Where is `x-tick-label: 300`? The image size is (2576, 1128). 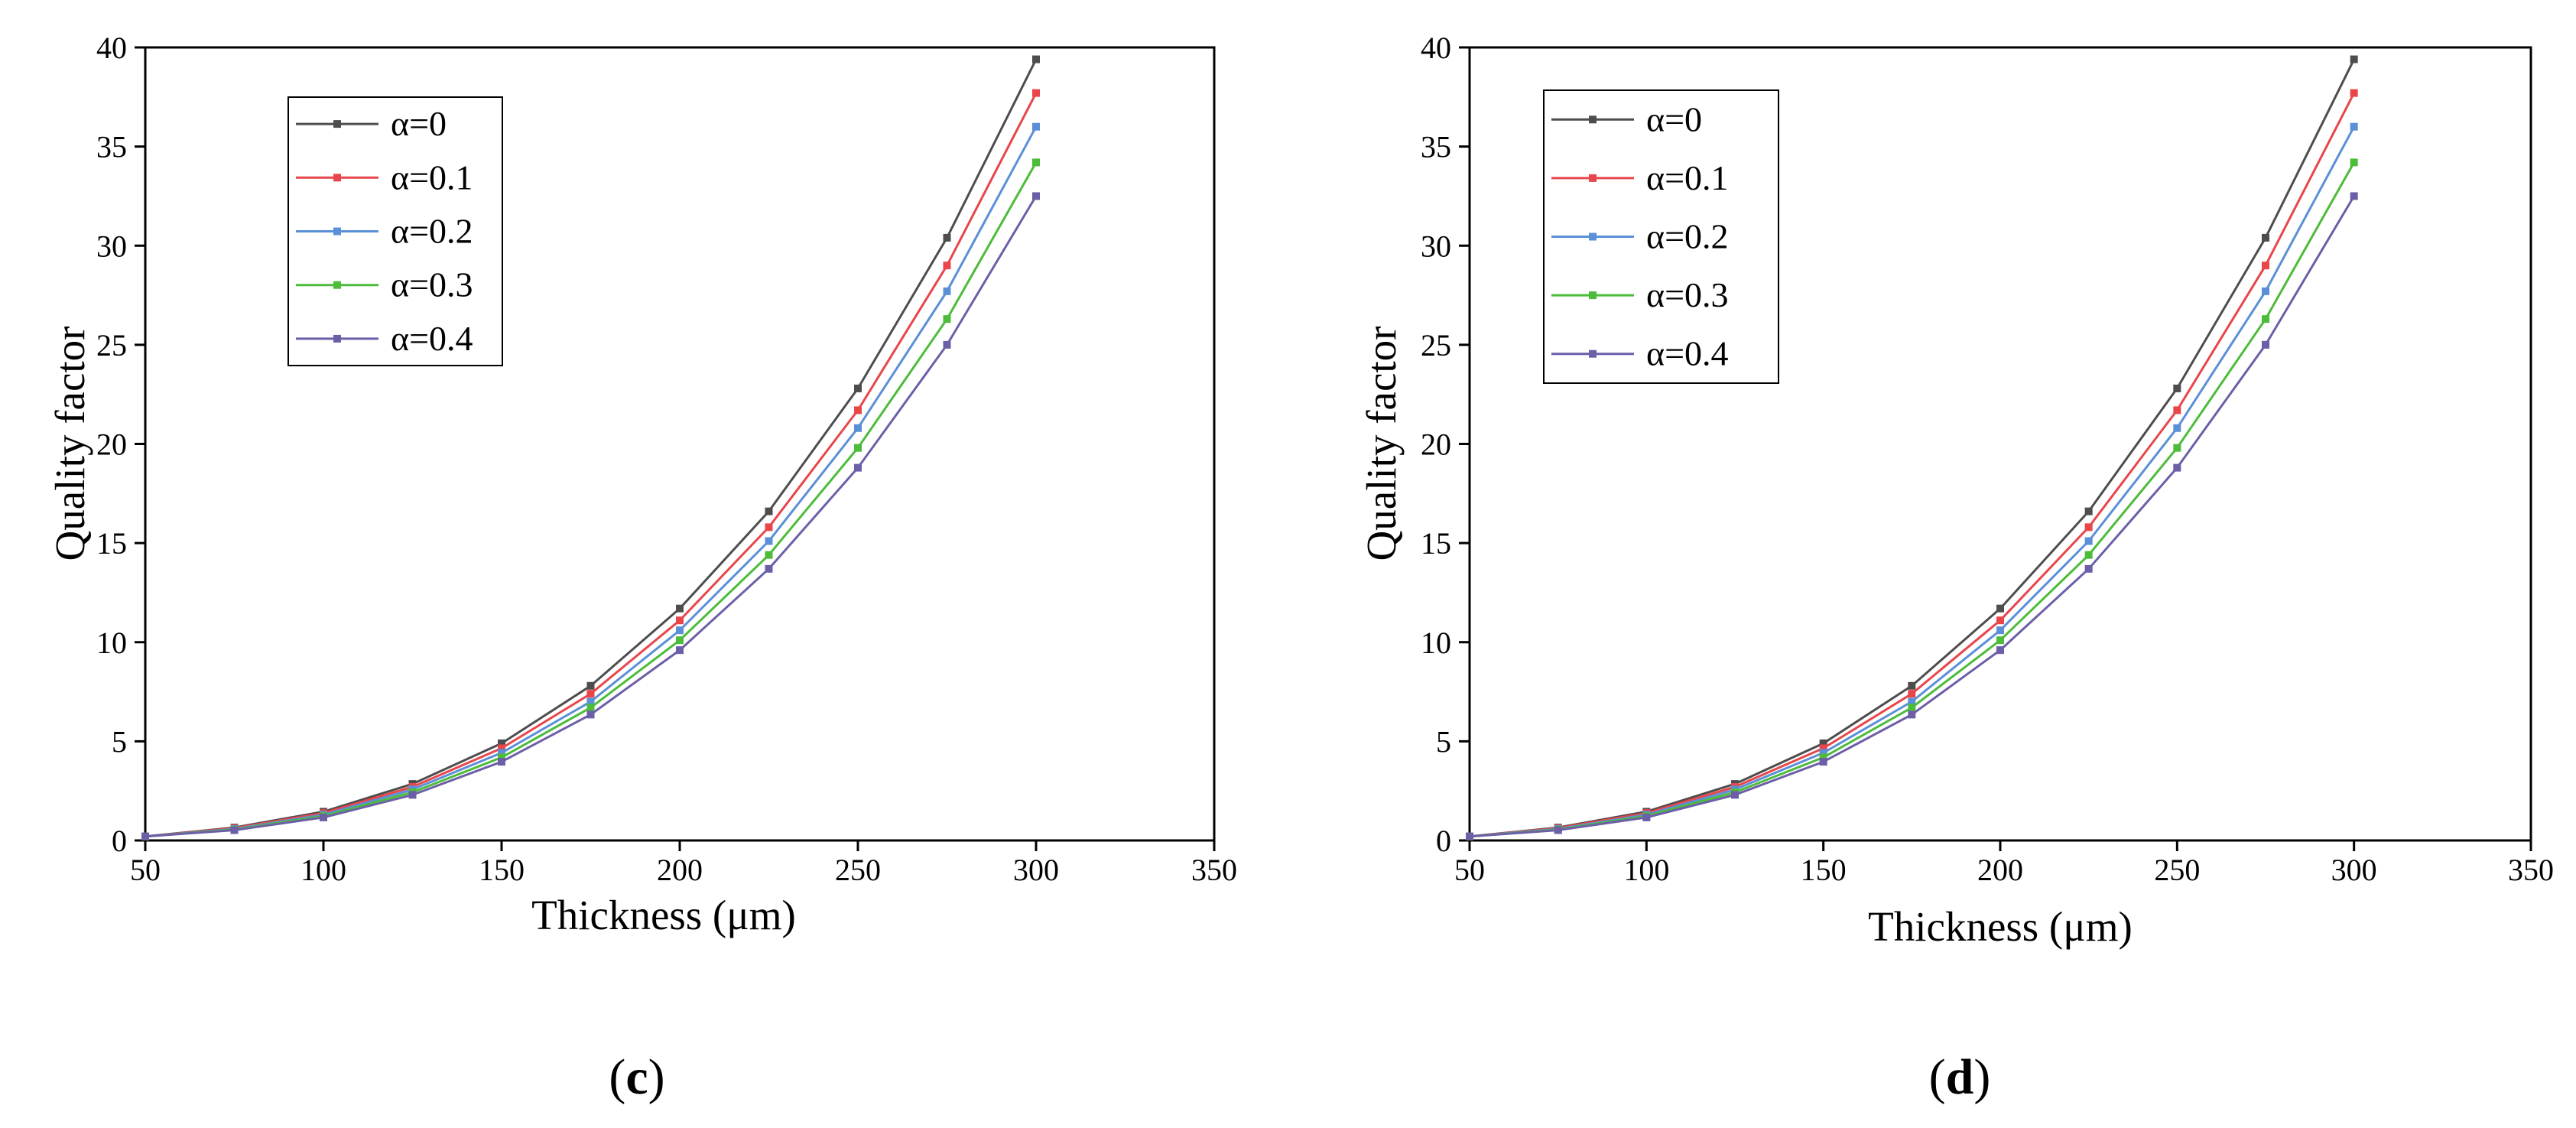
x-tick-label: 300 is located at coordinates (2354, 870).